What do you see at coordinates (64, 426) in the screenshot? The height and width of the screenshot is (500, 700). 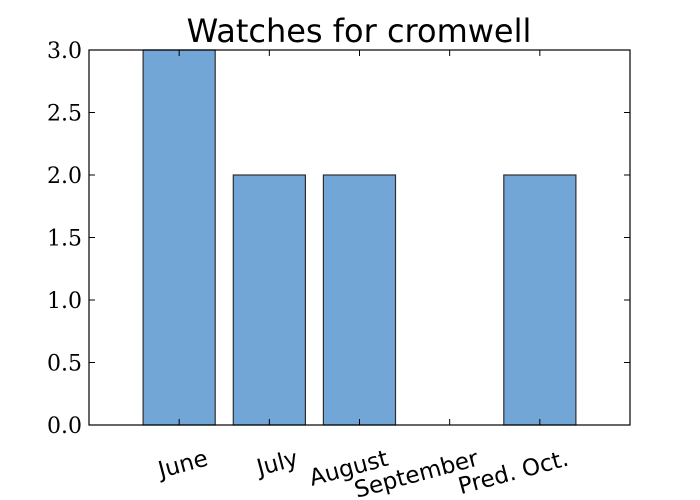 I see `y-tick-label: 0.0` at bounding box center [64, 426].